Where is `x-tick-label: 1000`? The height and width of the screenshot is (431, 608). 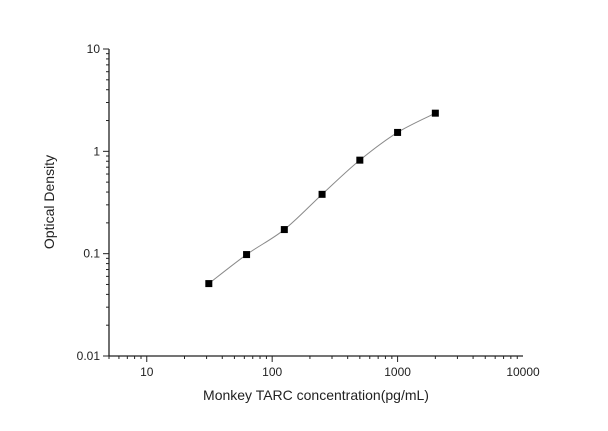
x-tick-label: 1000 is located at coordinates (397, 372).